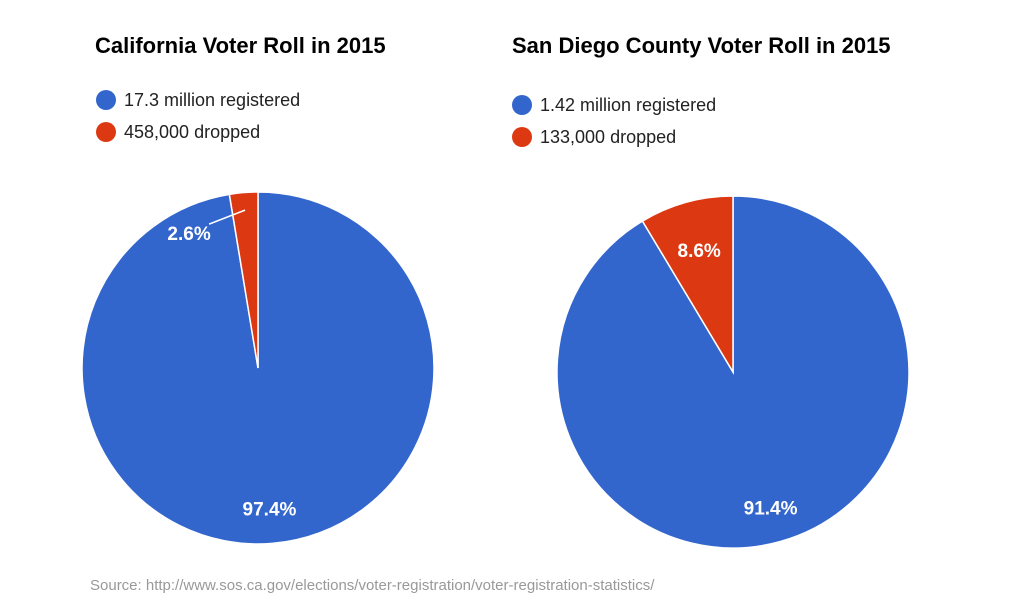  What do you see at coordinates (188, 234) in the screenshot?
I see `slice-label: 2.6%` at bounding box center [188, 234].